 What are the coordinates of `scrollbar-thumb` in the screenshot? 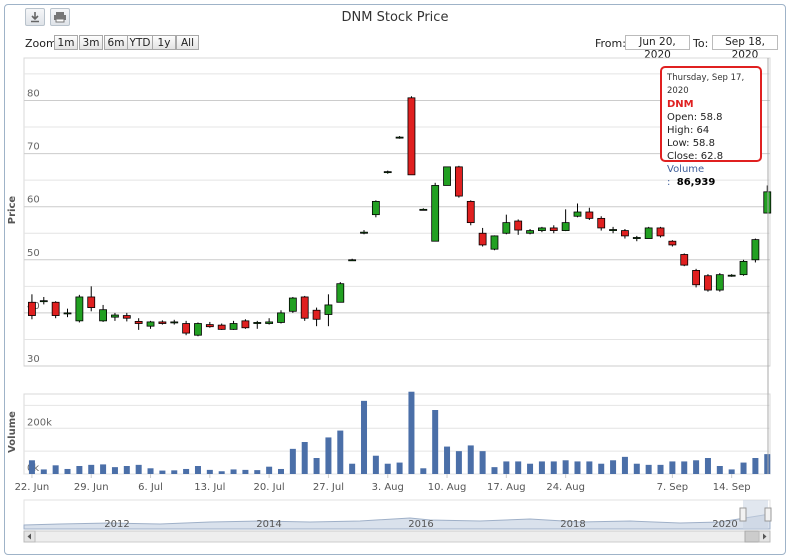 It's located at (752, 536).